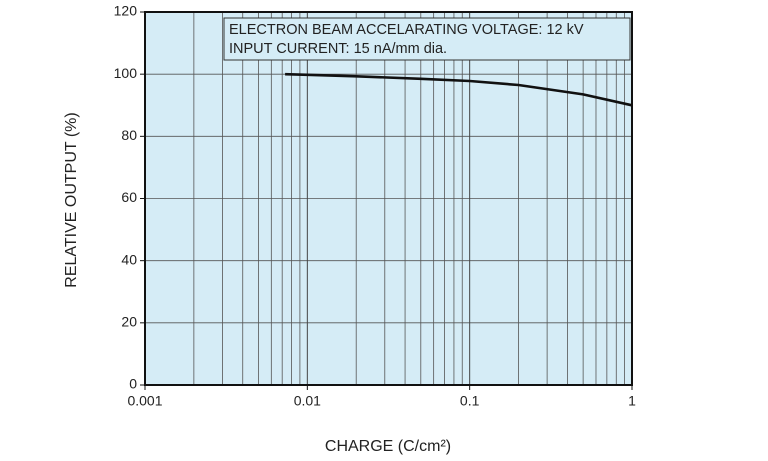  What do you see at coordinates (133, 384) in the screenshot?
I see `y-tick-label: 0` at bounding box center [133, 384].